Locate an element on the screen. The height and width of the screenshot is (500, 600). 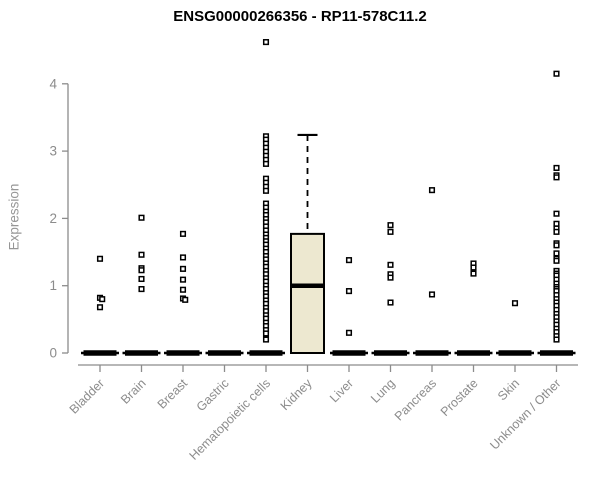
x-tick-label: Pancreas is located at coordinates (415, 399).